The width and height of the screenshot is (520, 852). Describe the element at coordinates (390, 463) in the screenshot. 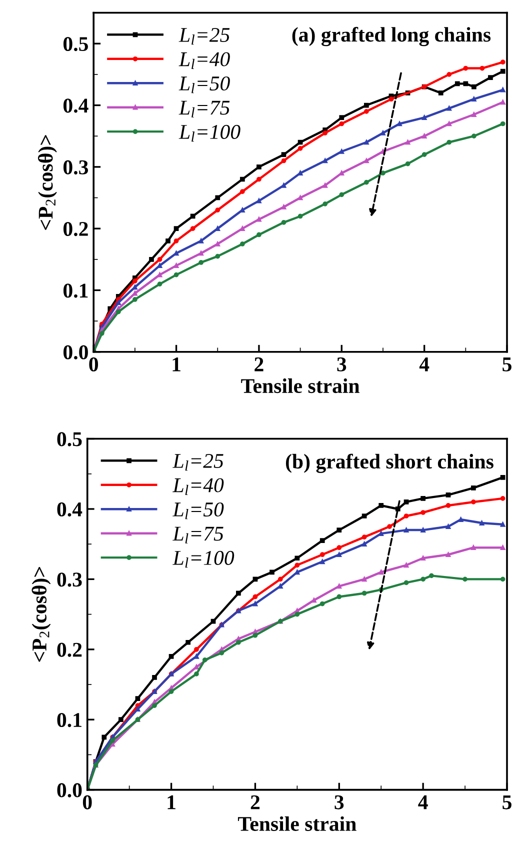

I see `text: (b) grafted short chains` at that location.